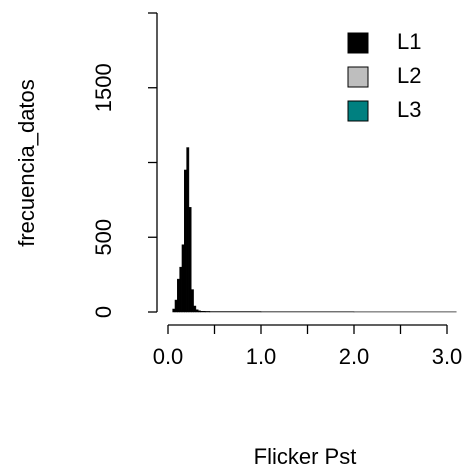 The height and width of the screenshot is (475, 463). What do you see at coordinates (261, 356) in the screenshot?
I see `x-tick-label: 1.0` at bounding box center [261, 356].